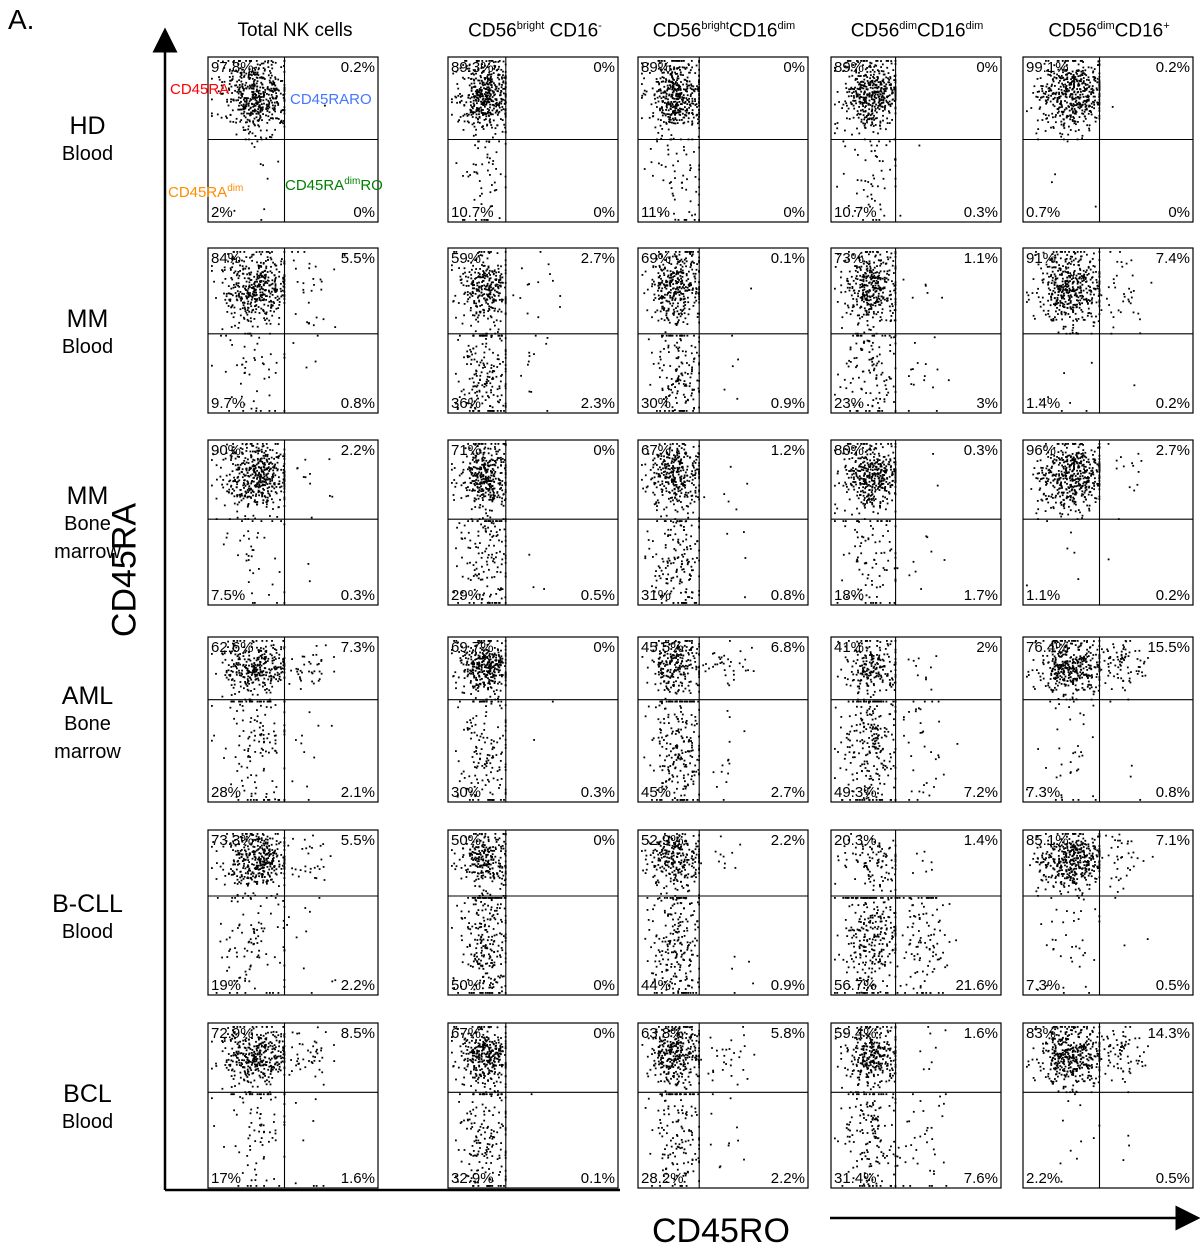 The image size is (1200, 1251). I want to click on quadrant-pct-ll: 28%, so click(226, 792).